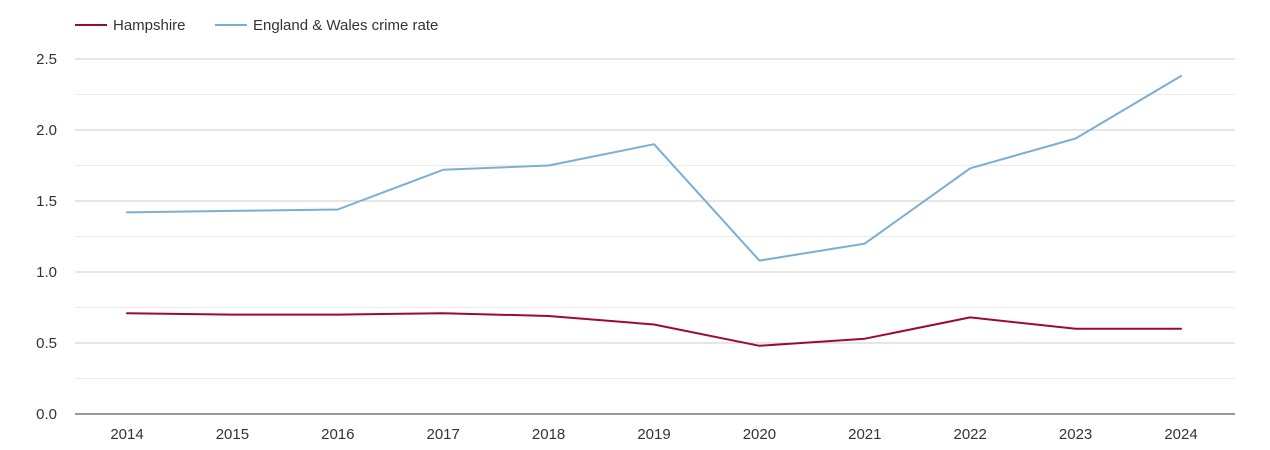 The height and width of the screenshot is (450, 1270). I want to click on series-line-hampshire, so click(654, 329).